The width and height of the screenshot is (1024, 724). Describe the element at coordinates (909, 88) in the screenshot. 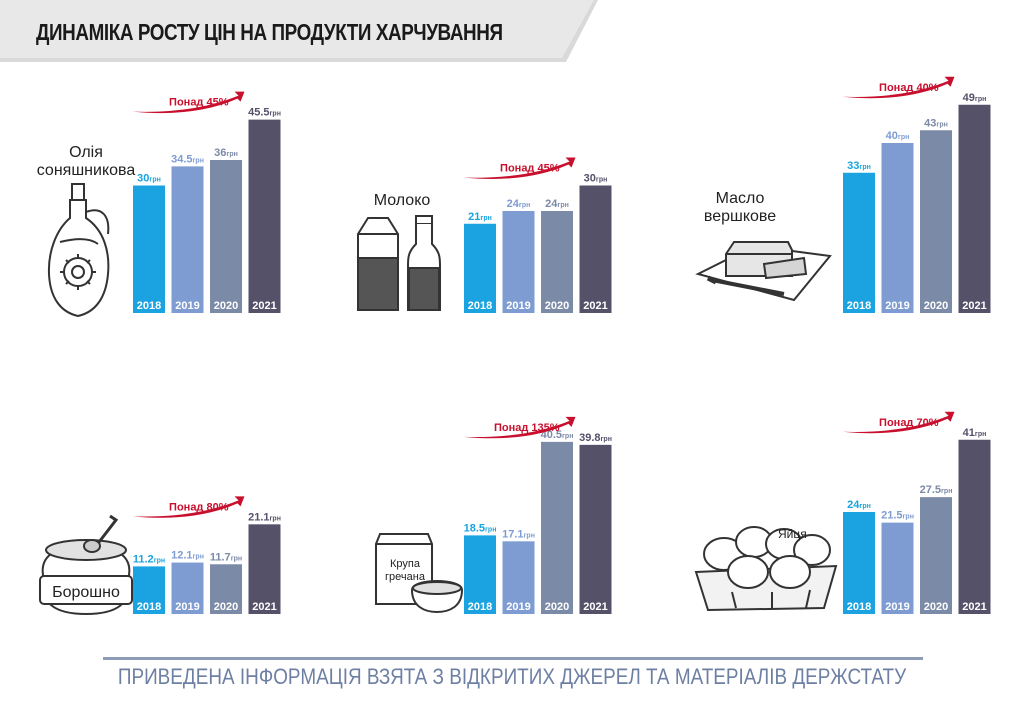

I see `growth-annotation: Понад 40%` at that location.